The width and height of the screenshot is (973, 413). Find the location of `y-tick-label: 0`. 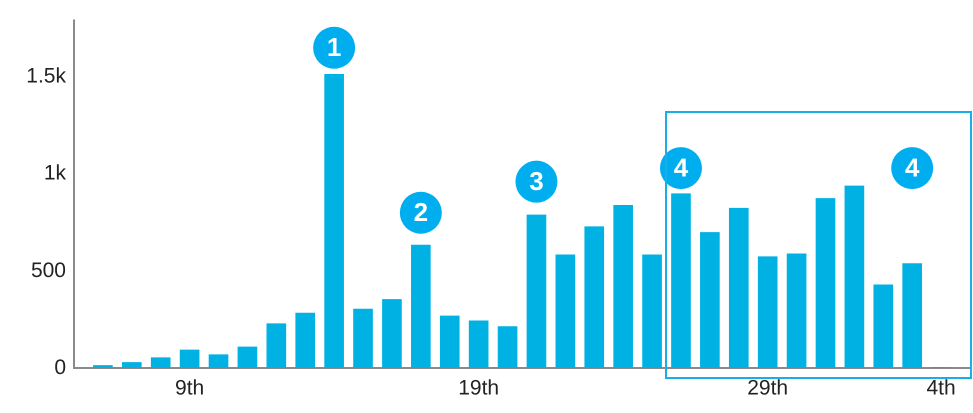

y-tick-label: 0 is located at coordinates (60, 367).